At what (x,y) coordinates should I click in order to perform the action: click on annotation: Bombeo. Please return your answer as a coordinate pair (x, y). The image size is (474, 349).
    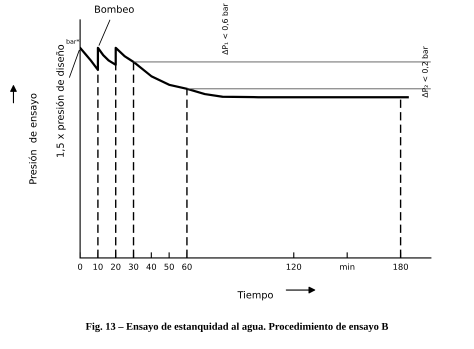
    Looking at the image, I should click on (114, 9).